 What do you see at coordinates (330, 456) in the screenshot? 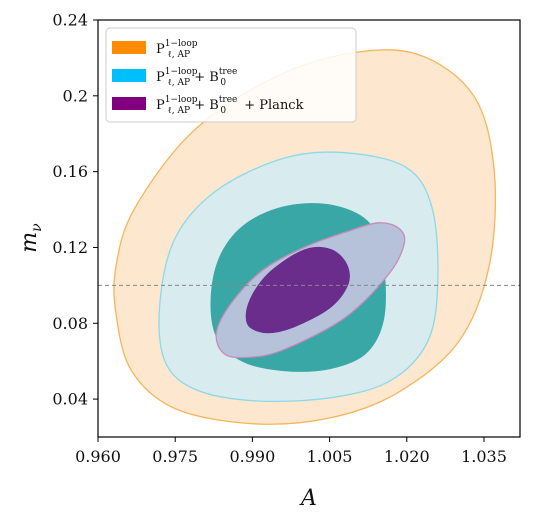
I see `x-tick-label: 1.005` at bounding box center [330, 456].